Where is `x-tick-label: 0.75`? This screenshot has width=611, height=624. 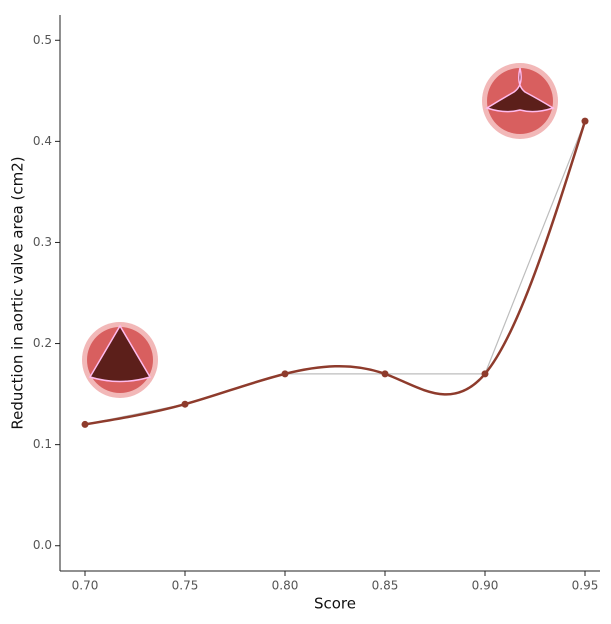
x-tick-label: 0.75 is located at coordinates (185, 586).